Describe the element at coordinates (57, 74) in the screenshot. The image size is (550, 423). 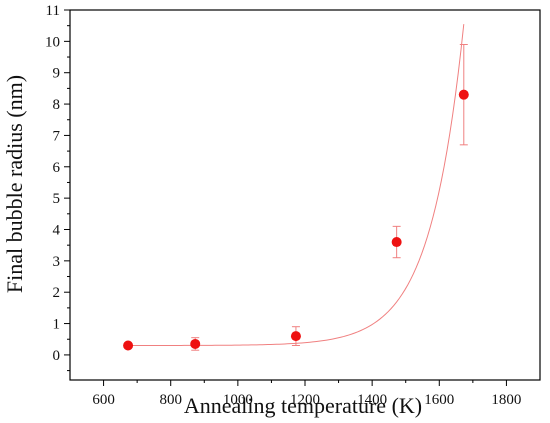
I see `y-tick-label: 9` at that location.